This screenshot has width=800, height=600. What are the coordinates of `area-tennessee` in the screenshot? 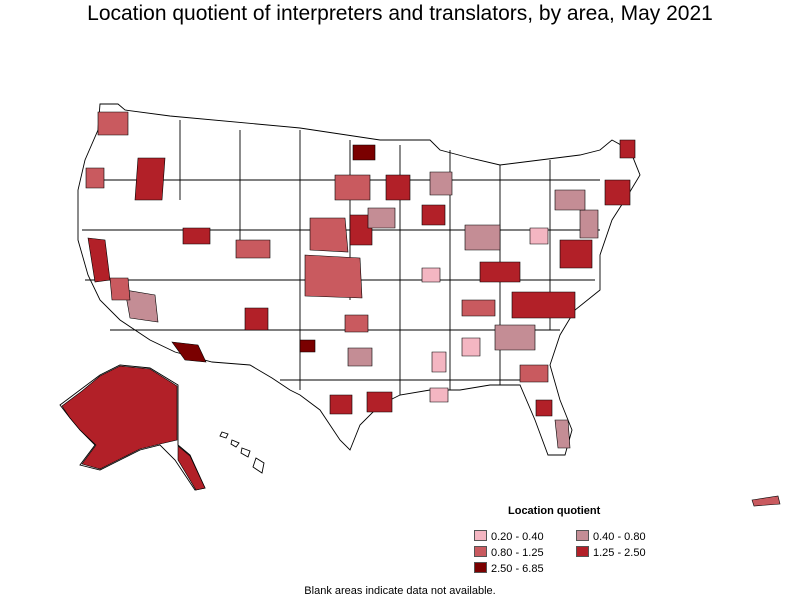 It's located at (478, 308).